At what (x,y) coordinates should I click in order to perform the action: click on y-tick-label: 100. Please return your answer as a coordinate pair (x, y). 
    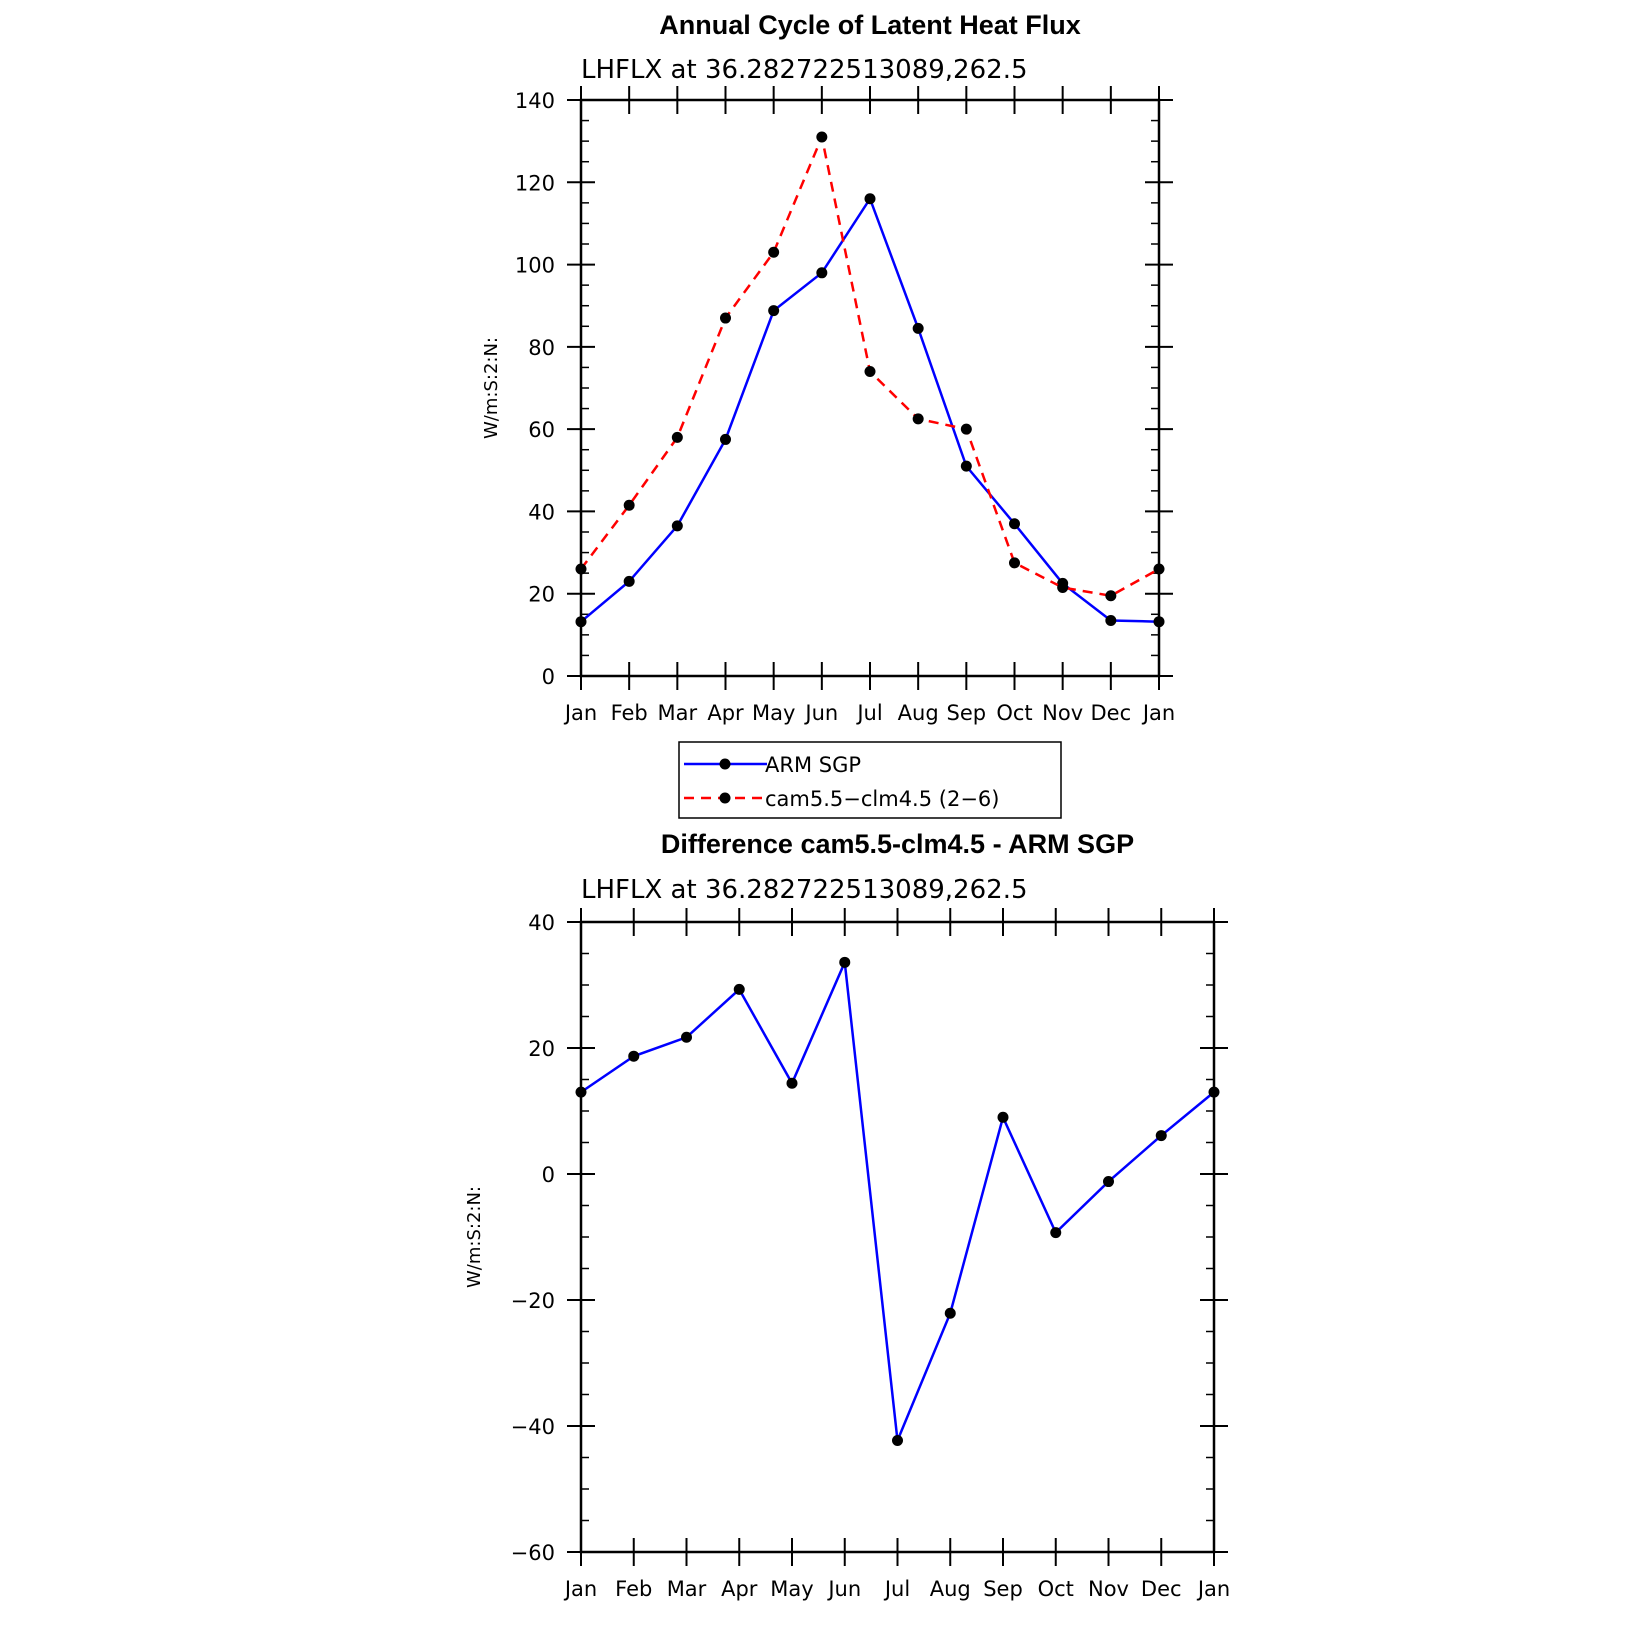
    Looking at the image, I should click on (535, 266).